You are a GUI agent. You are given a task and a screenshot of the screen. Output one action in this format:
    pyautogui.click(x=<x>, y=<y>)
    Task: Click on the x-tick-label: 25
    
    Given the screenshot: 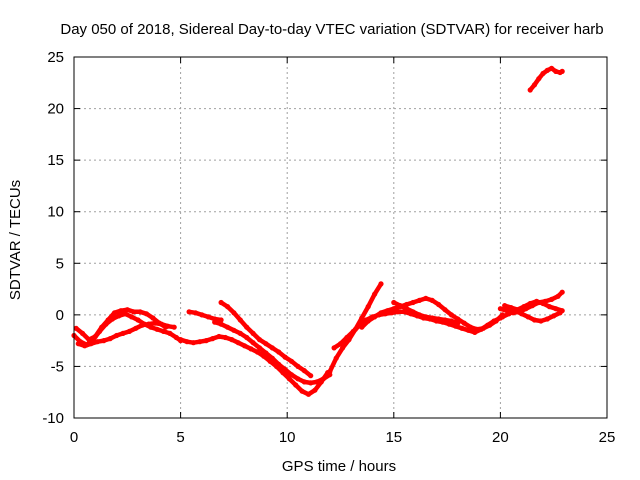 What is the action you would take?
    pyautogui.click(x=607, y=437)
    